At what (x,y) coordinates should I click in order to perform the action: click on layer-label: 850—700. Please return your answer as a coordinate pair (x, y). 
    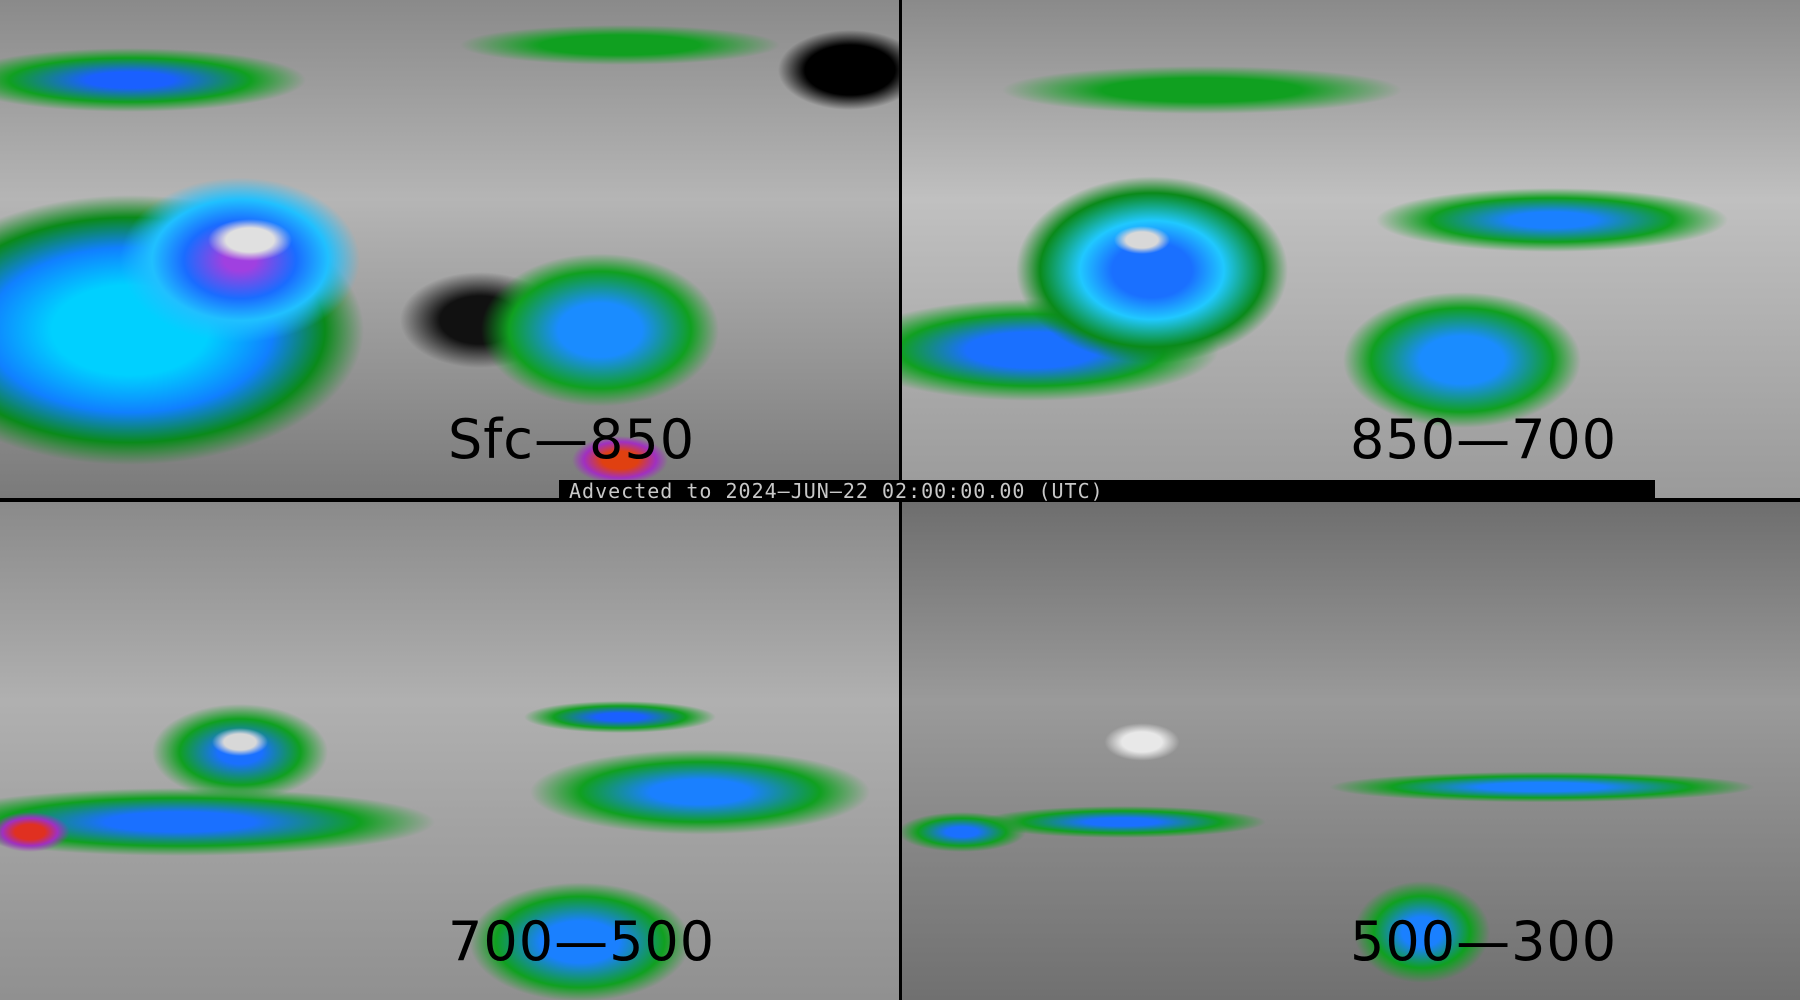
    Looking at the image, I should click on (1484, 439).